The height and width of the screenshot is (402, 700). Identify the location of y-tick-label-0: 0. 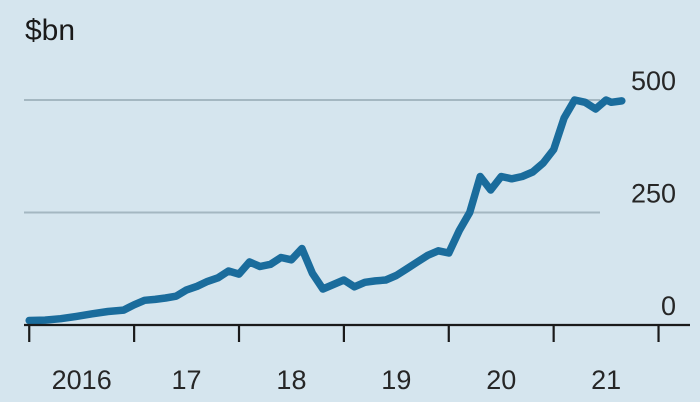
(668, 306).